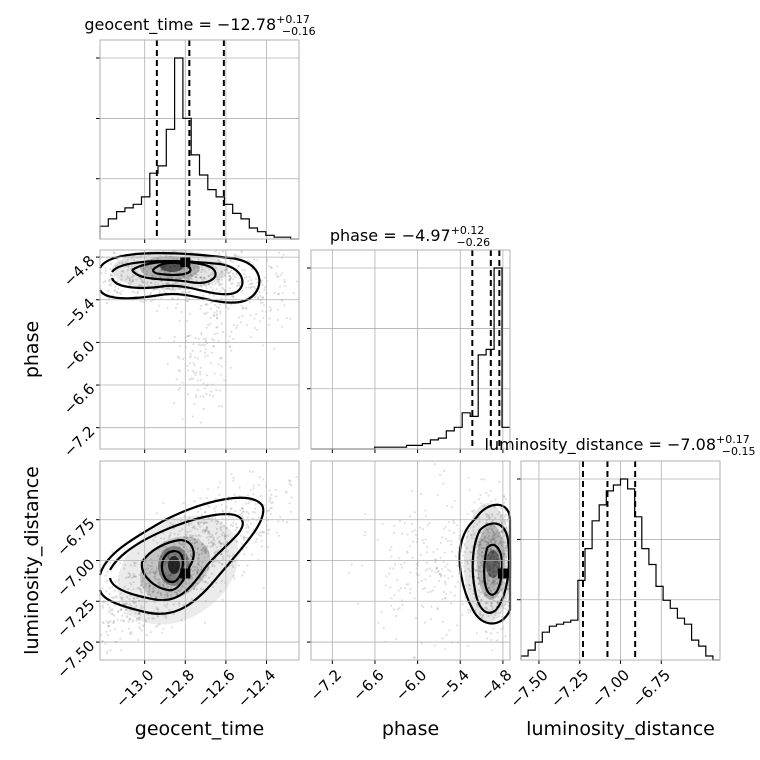 The width and height of the screenshot is (760, 760). I want to click on x-axis-label: geocent_time, so click(199, 729).